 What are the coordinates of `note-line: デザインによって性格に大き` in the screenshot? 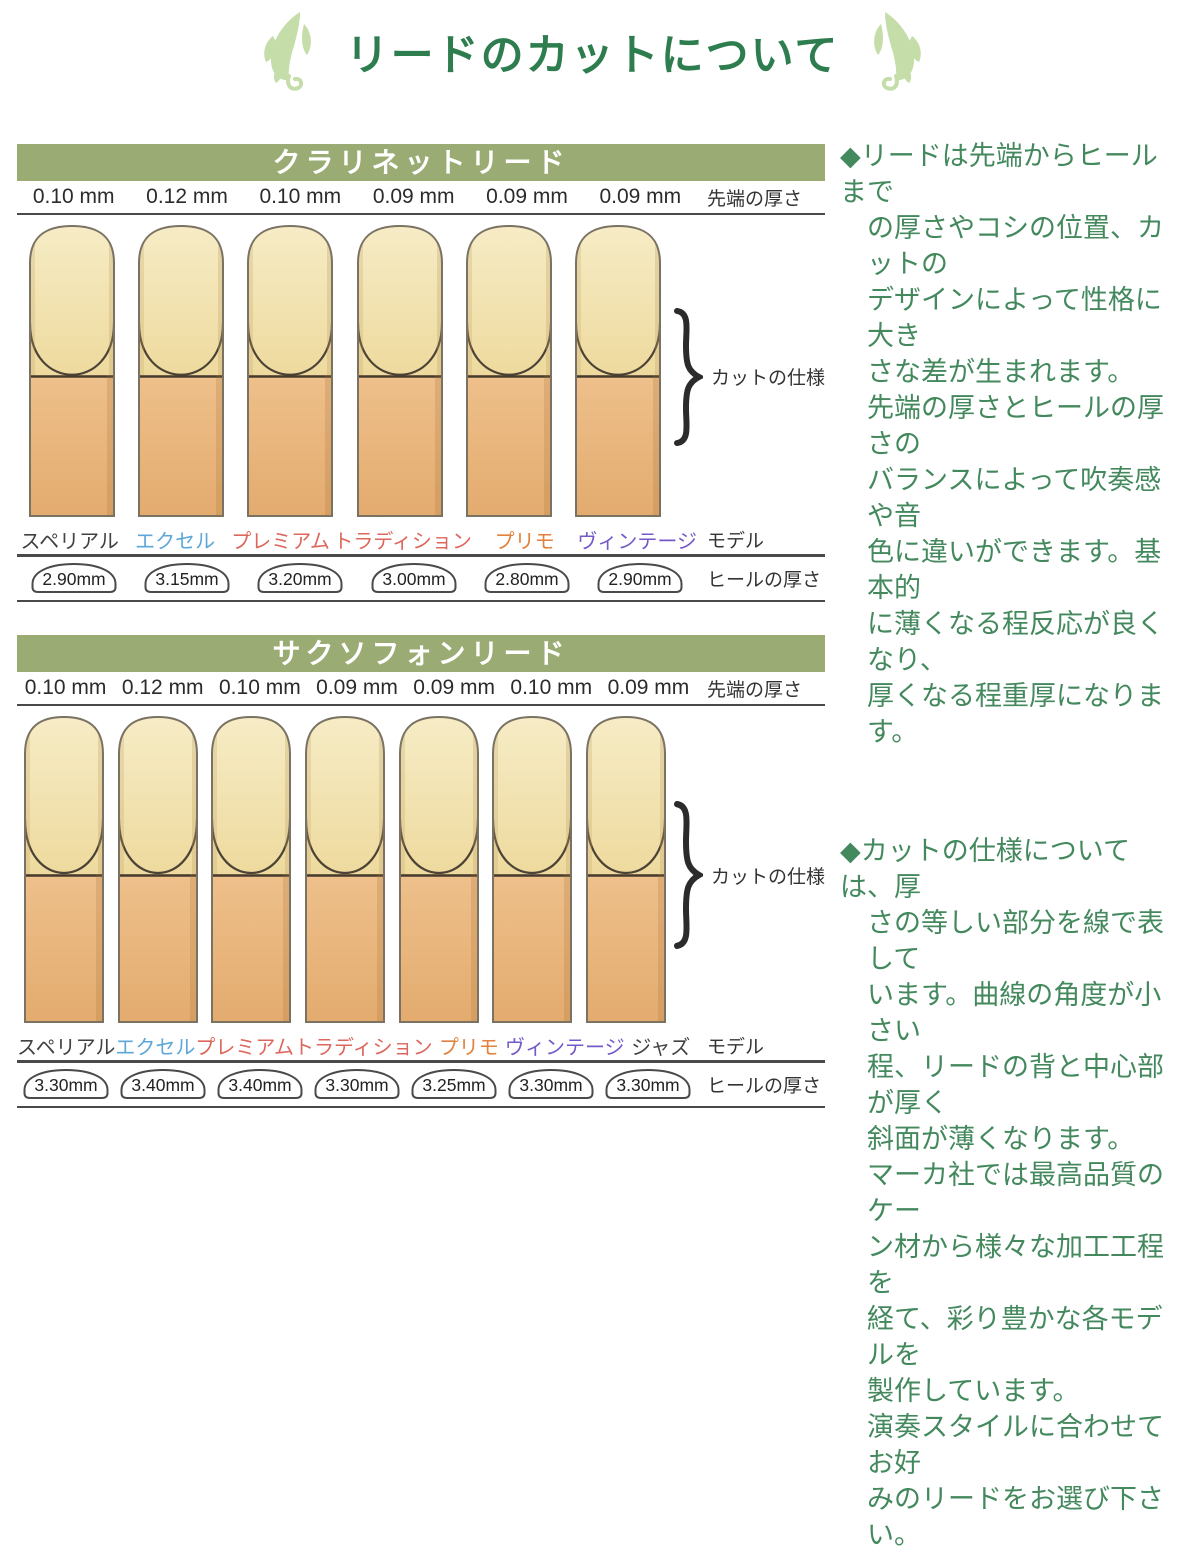 It's located at (1014, 318).